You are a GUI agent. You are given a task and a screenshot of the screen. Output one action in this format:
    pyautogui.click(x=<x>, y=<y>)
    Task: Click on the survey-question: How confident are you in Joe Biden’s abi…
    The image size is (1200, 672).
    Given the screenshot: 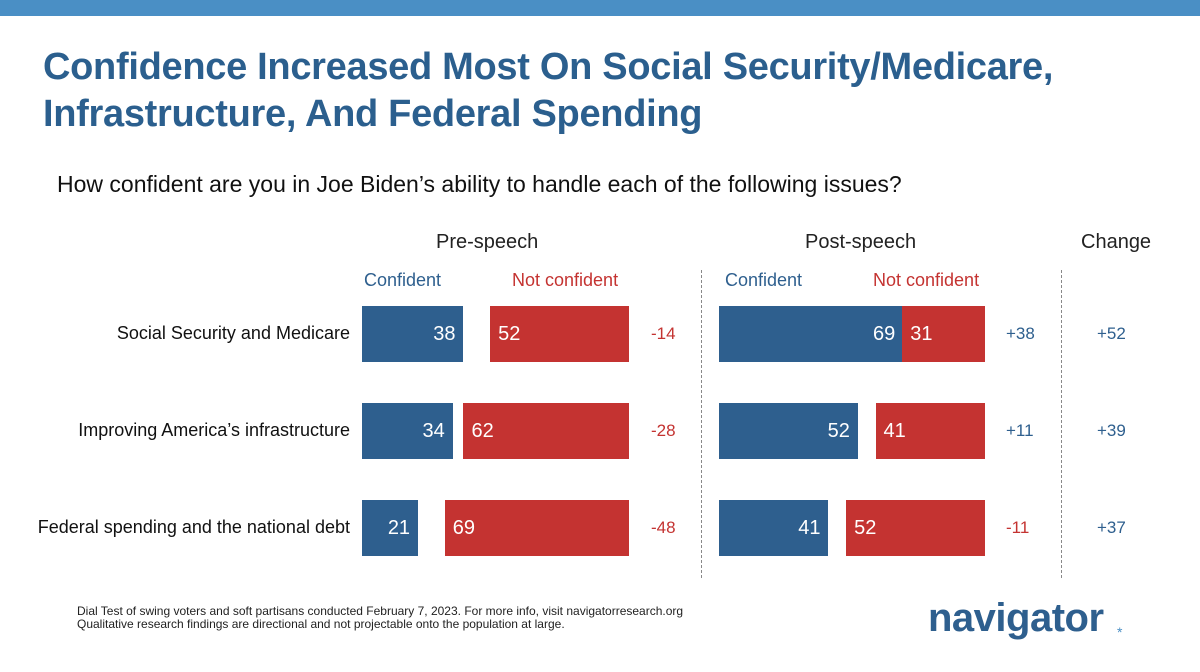 What is the action you would take?
    pyautogui.click(x=479, y=184)
    